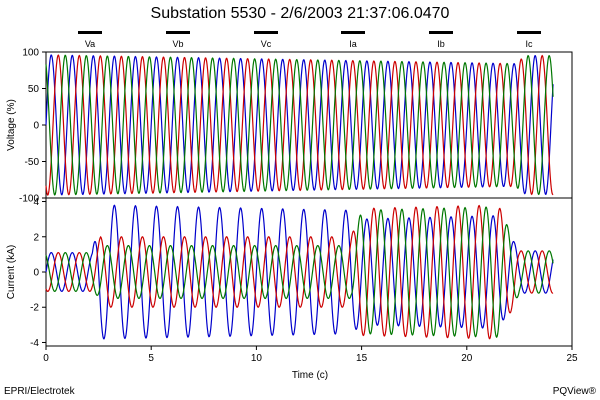 The height and width of the screenshot is (400, 600). What do you see at coordinates (575, 391) in the screenshot?
I see `footer-right: PQView®` at bounding box center [575, 391].